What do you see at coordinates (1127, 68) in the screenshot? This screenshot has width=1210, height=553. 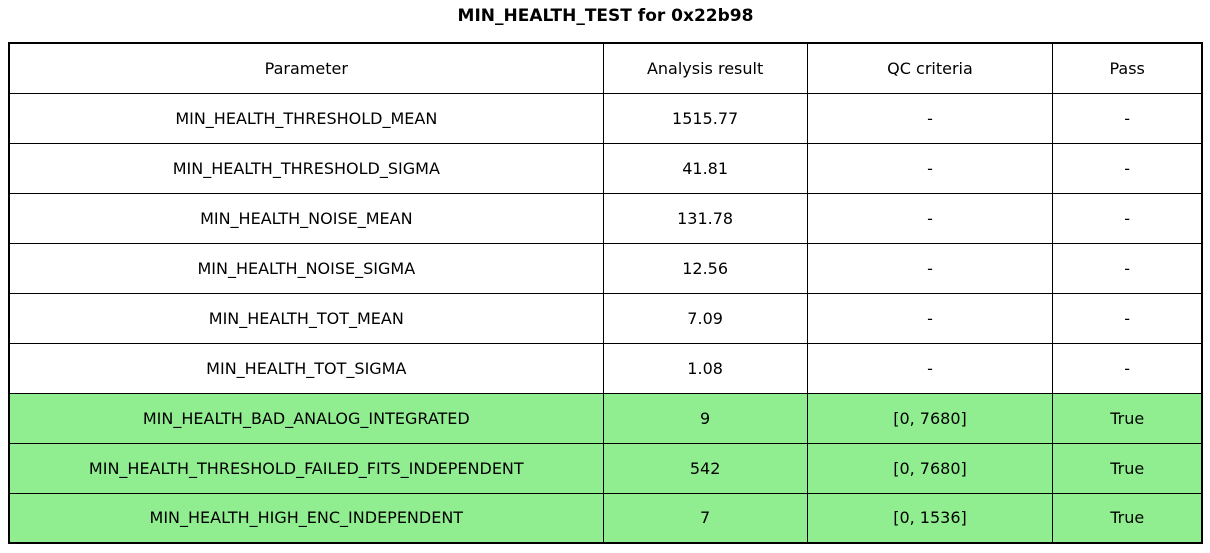 I see `column-header-pass: Pass` at bounding box center [1127, 68].